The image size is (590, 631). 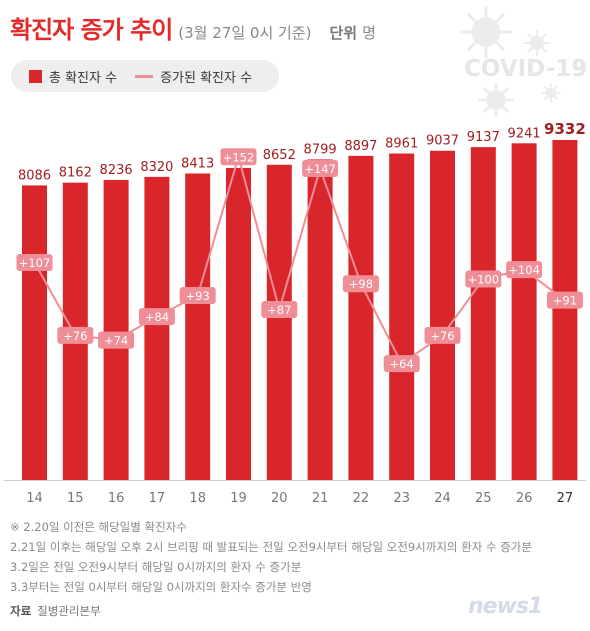 I want to click on source-label: 자료, so click(x=21, y=611).